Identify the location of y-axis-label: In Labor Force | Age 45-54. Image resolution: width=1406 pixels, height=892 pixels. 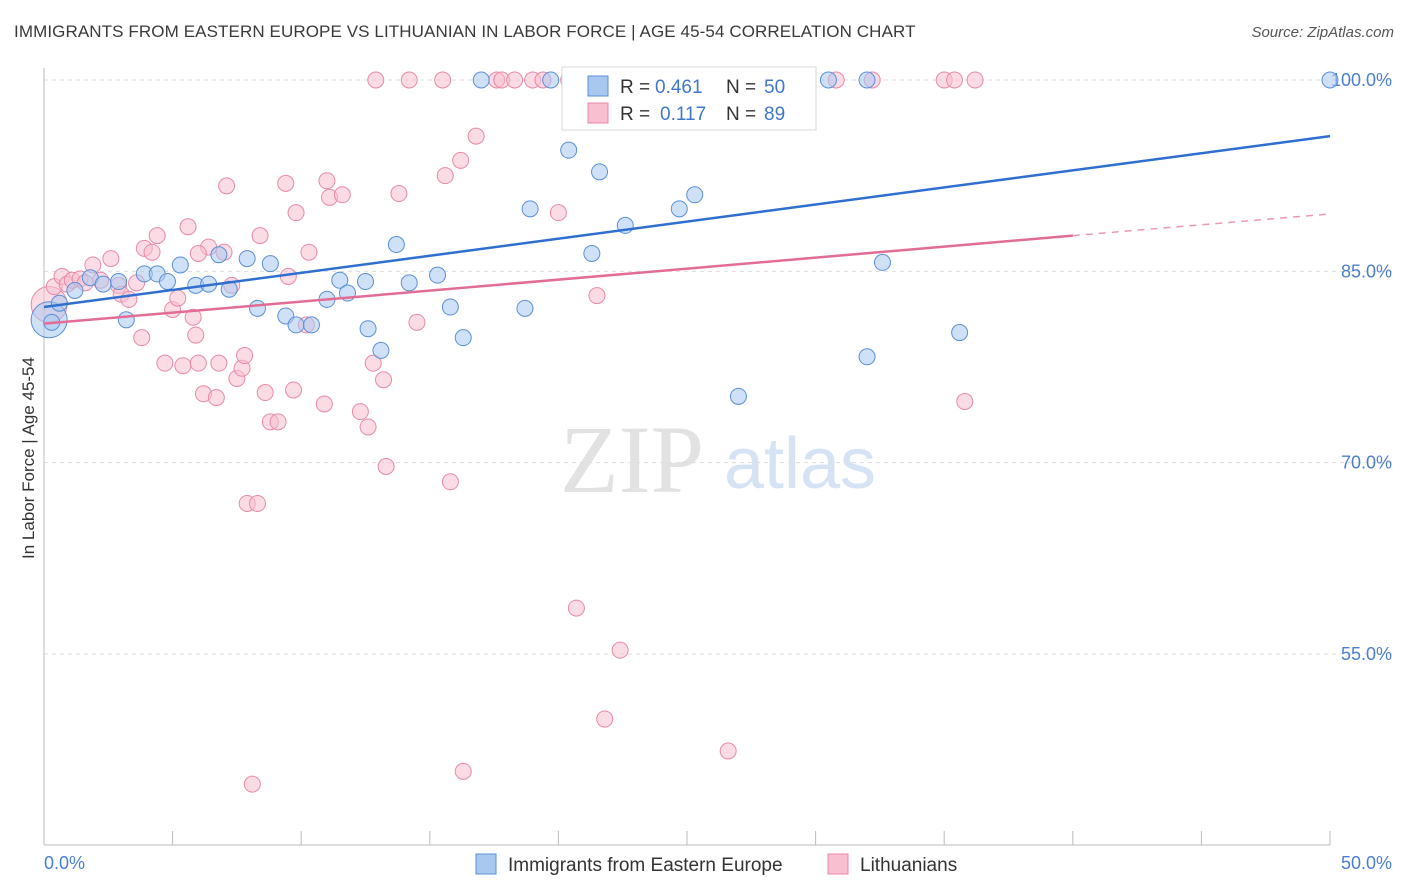
(28, 458).